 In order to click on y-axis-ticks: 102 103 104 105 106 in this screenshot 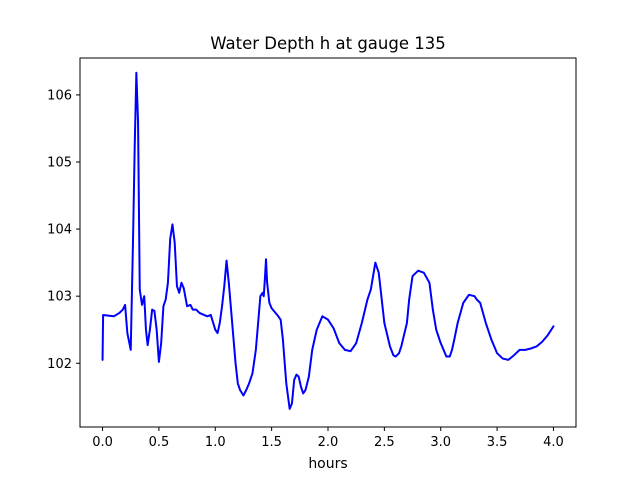, I will do `click(63, 230)`.